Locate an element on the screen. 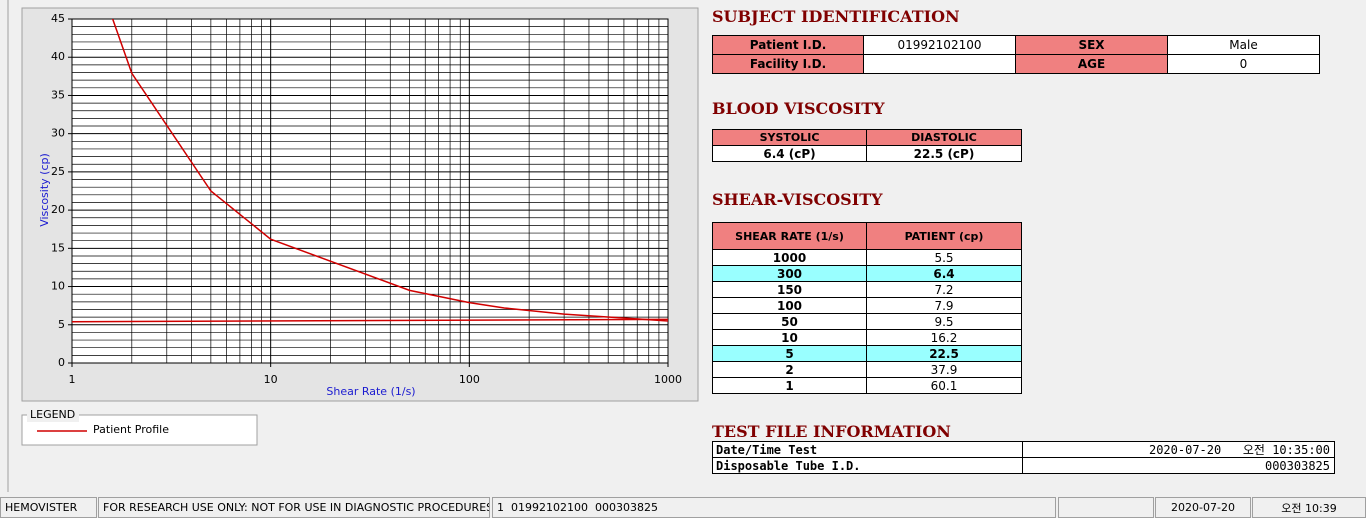 The height and width of the screenshot is (518, 1366). viscosity-cell: 16.2 is located at coordinates (944, 337).